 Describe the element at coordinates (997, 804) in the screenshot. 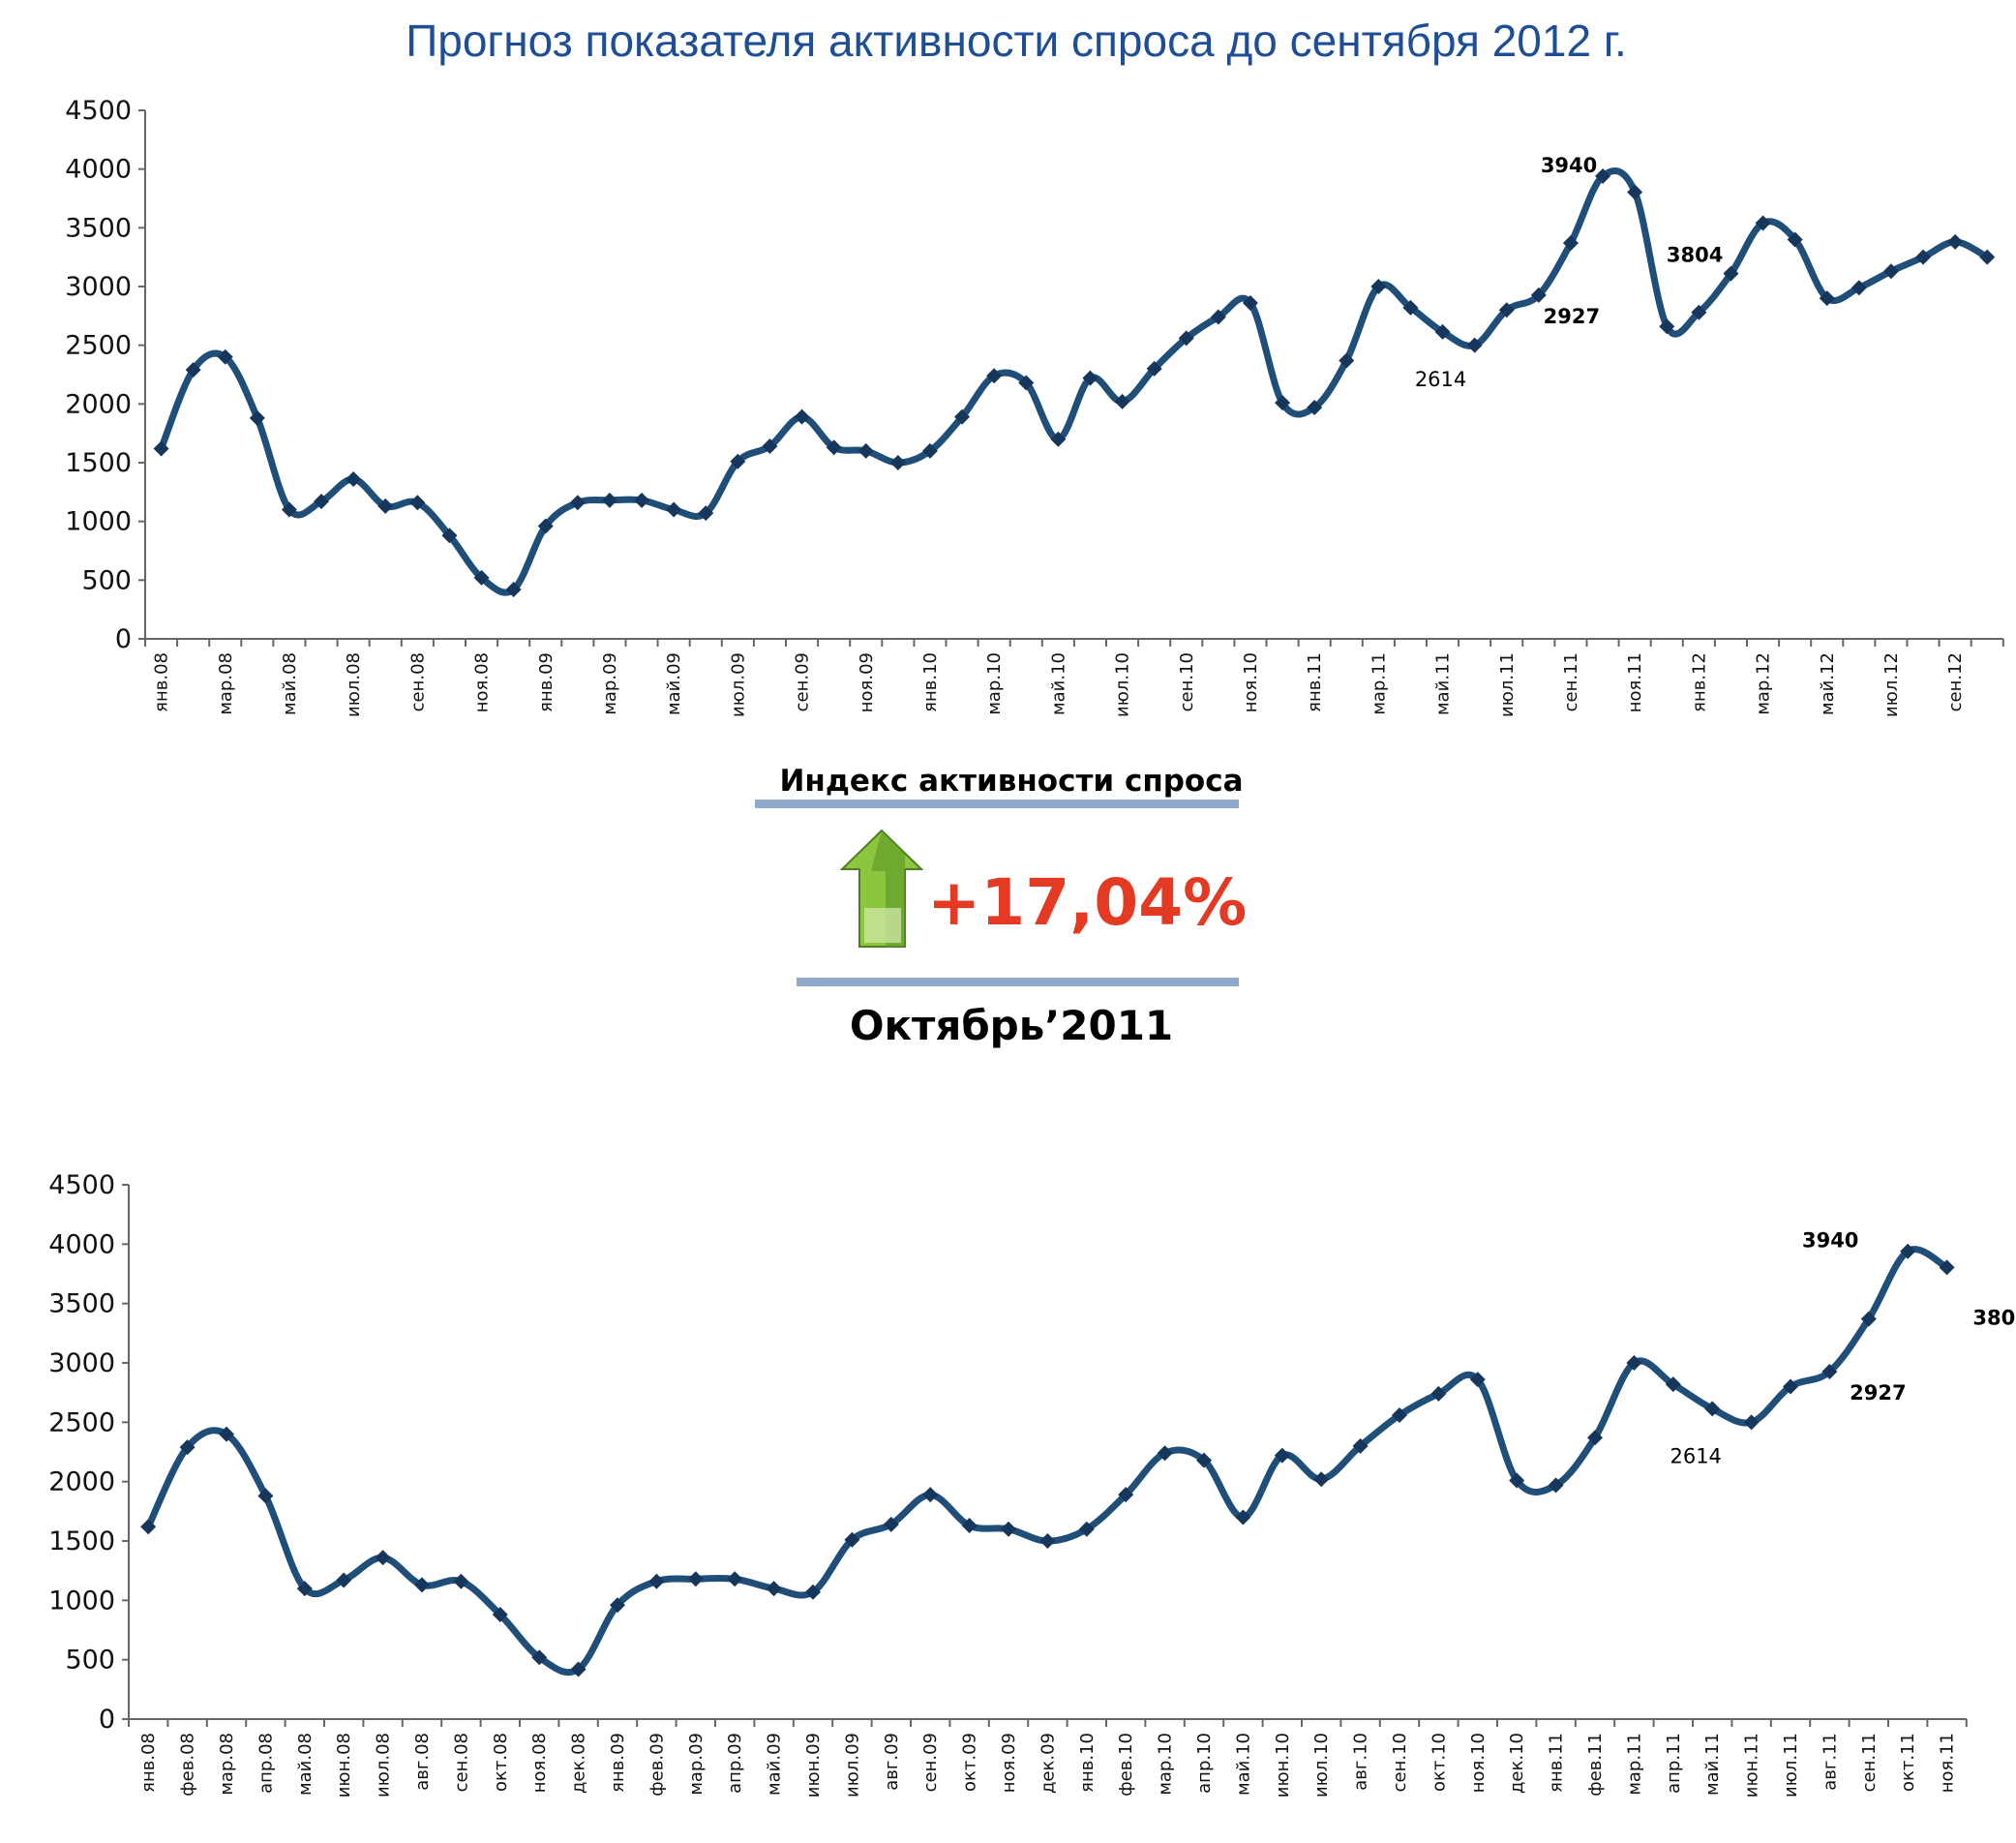

I see `top-divider` at that location.